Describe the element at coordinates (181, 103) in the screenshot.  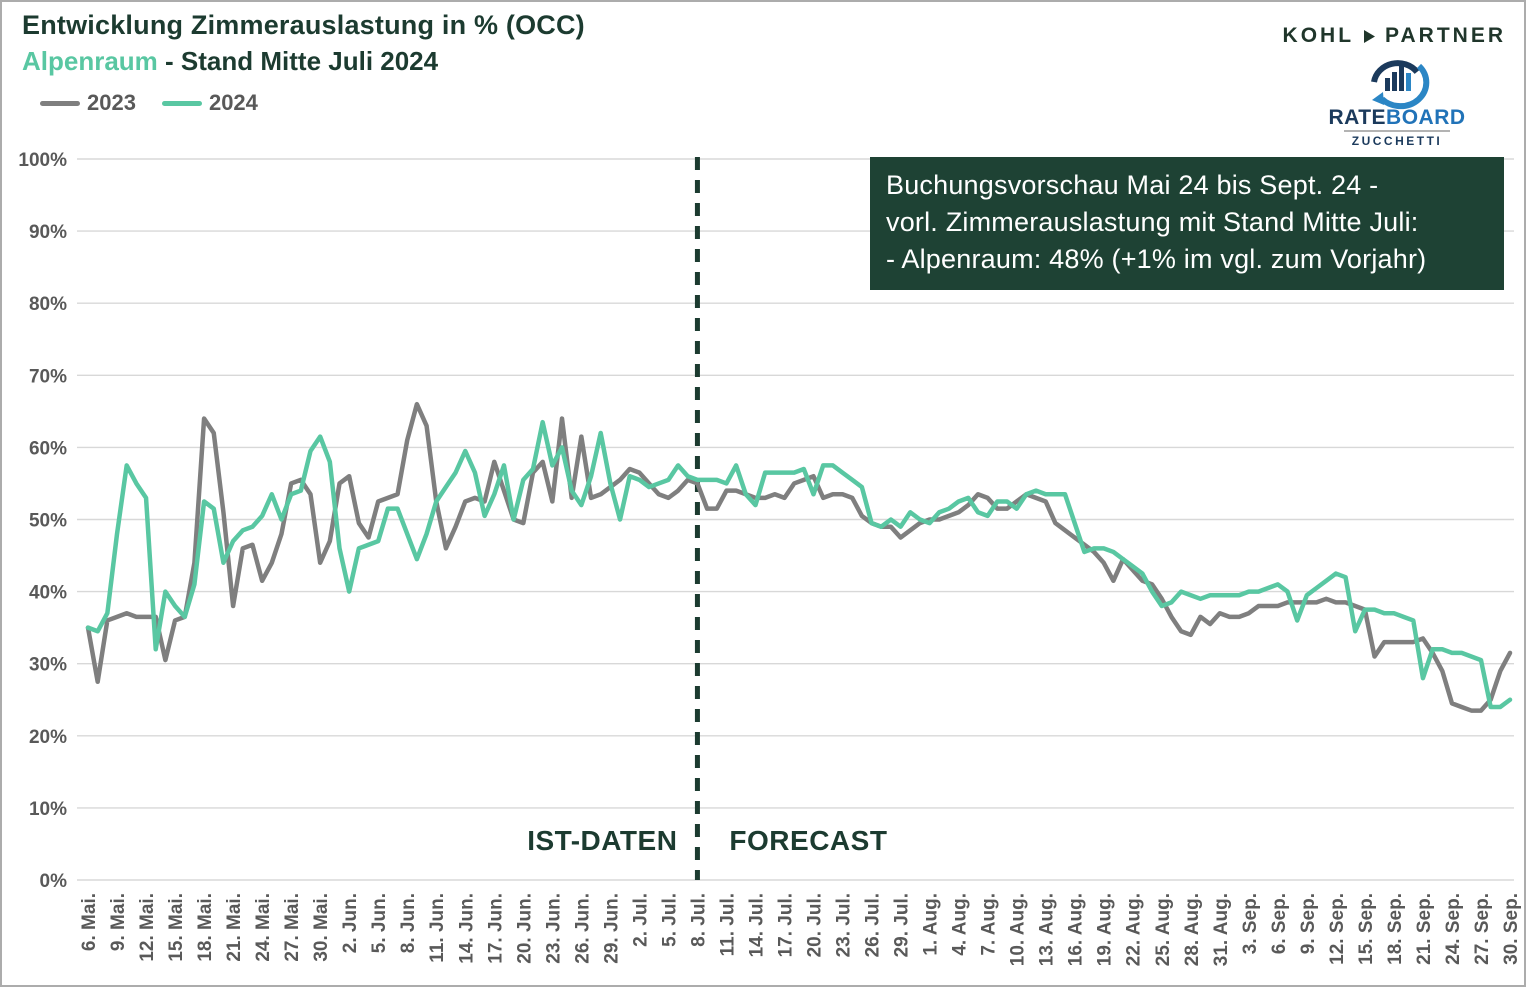
I see `legend-swatch-2024` at that location.